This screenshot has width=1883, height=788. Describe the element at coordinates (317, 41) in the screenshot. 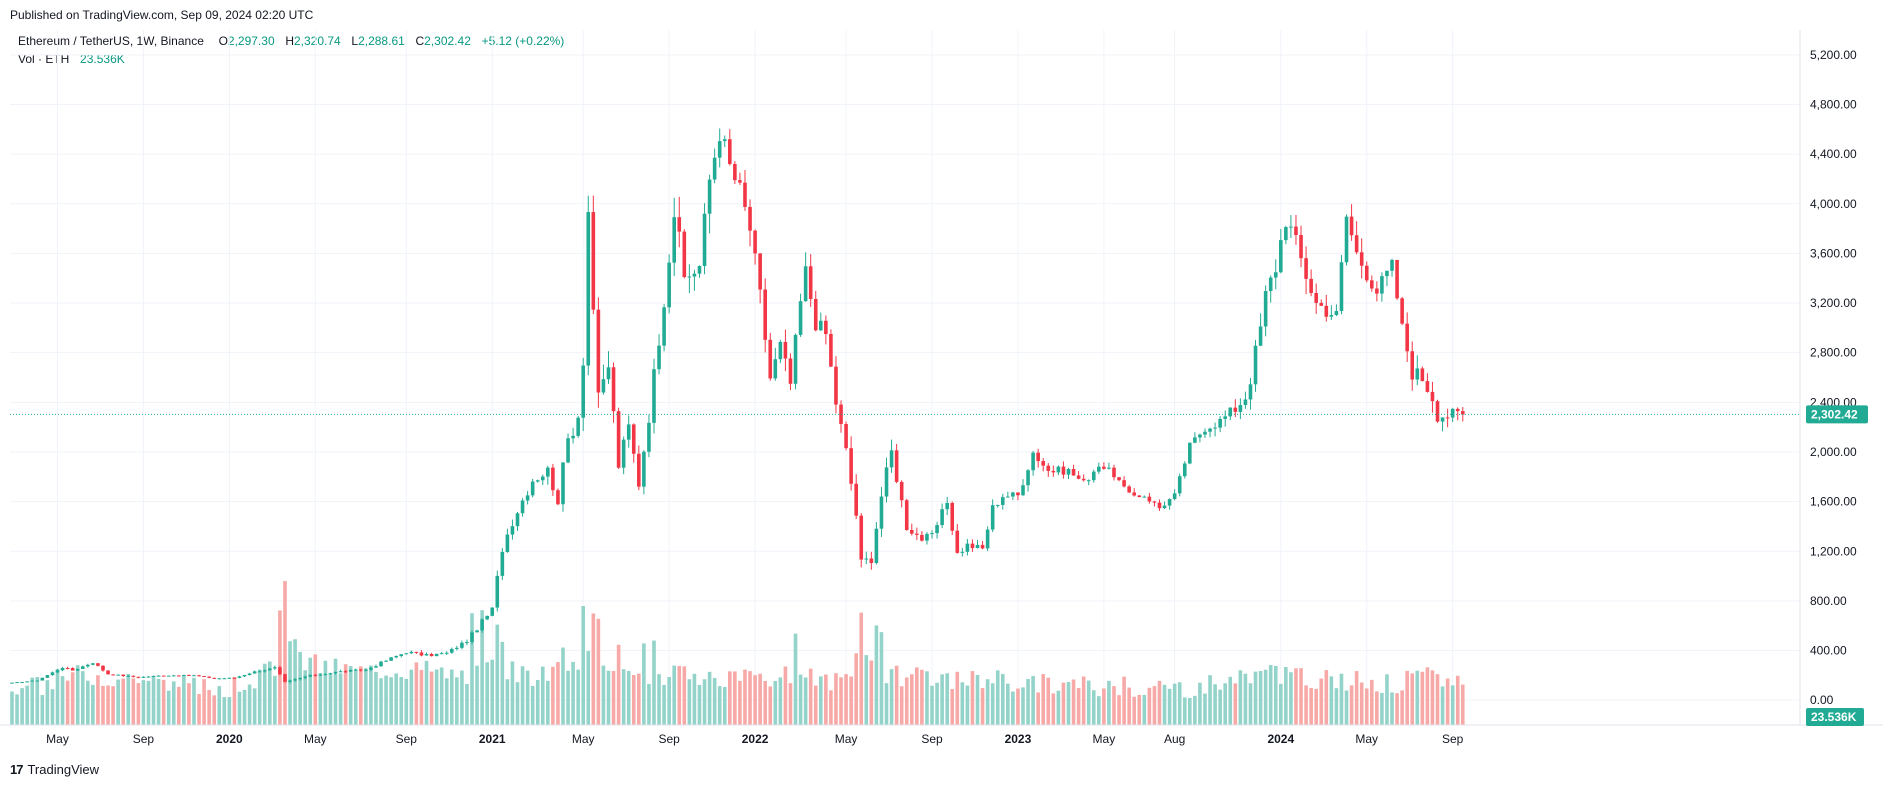

I see `high-value: 2,320.74` at that location.